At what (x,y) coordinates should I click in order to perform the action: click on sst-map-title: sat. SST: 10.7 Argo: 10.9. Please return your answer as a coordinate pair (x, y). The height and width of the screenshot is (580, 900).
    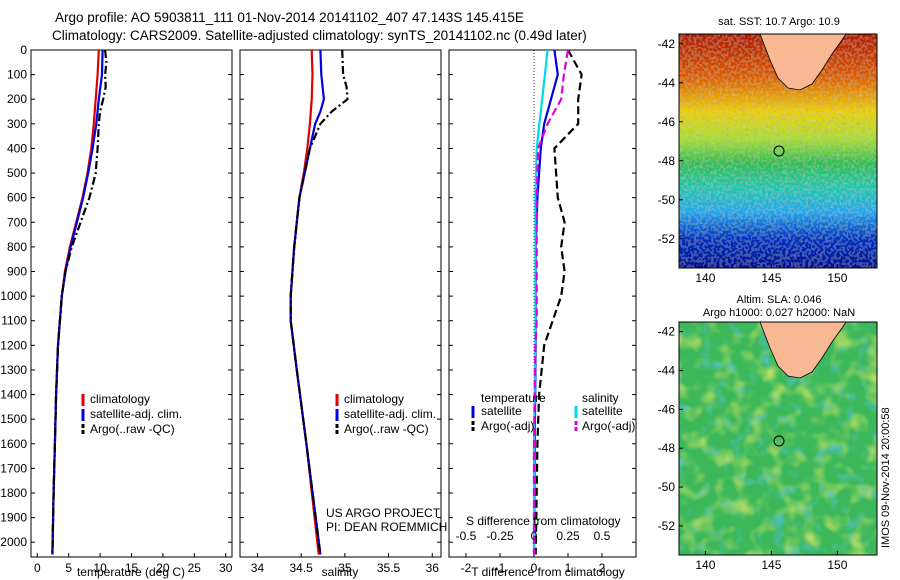
    Looking at the image, I should click on (779, 22).